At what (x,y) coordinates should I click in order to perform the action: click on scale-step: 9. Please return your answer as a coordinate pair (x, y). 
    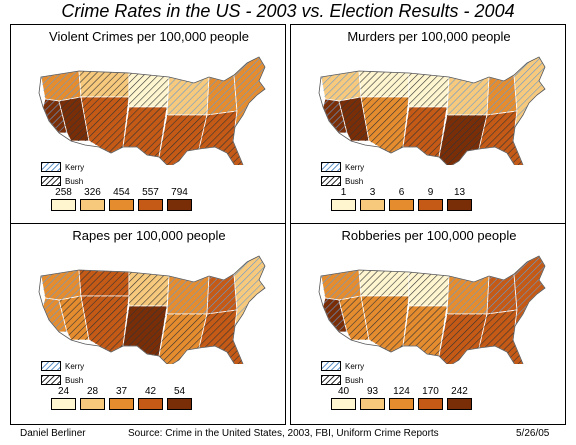
    Looking at the image, I should click on (430, 199).